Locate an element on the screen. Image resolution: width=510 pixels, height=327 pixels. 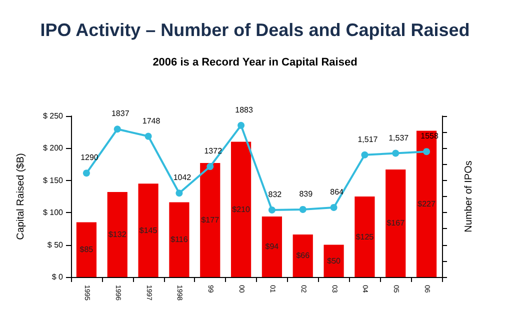
y-tick-label: $ 0 is located at coordinates (58, 277).